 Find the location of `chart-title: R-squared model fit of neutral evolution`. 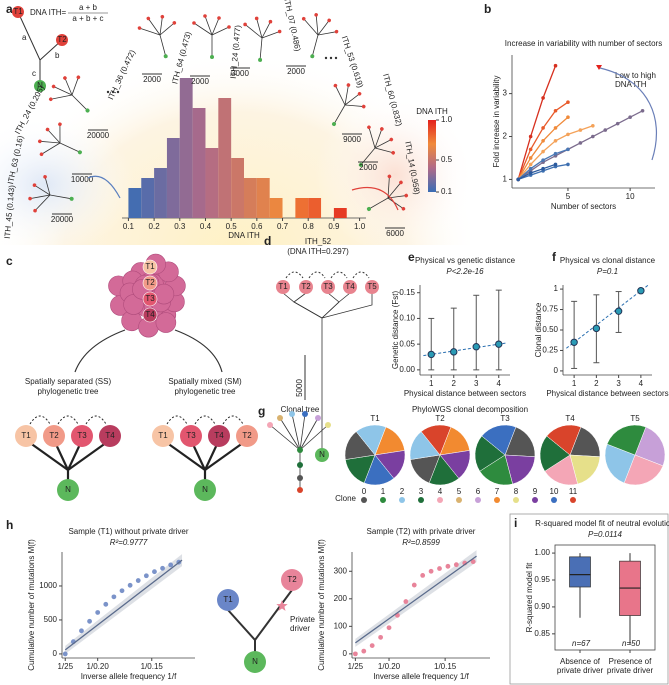

chart-title: R-squared model fit of neutral evolution is located at coordinates (602, 523).